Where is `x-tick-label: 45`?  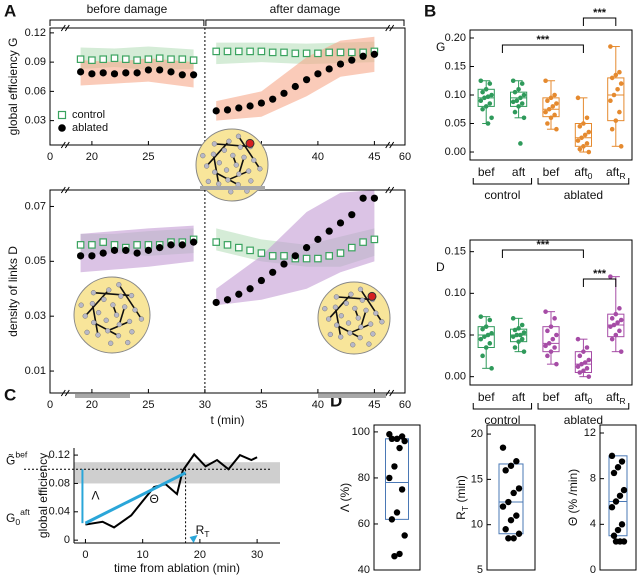 x-tick-label: 45 is located at coordinates (374, 405).